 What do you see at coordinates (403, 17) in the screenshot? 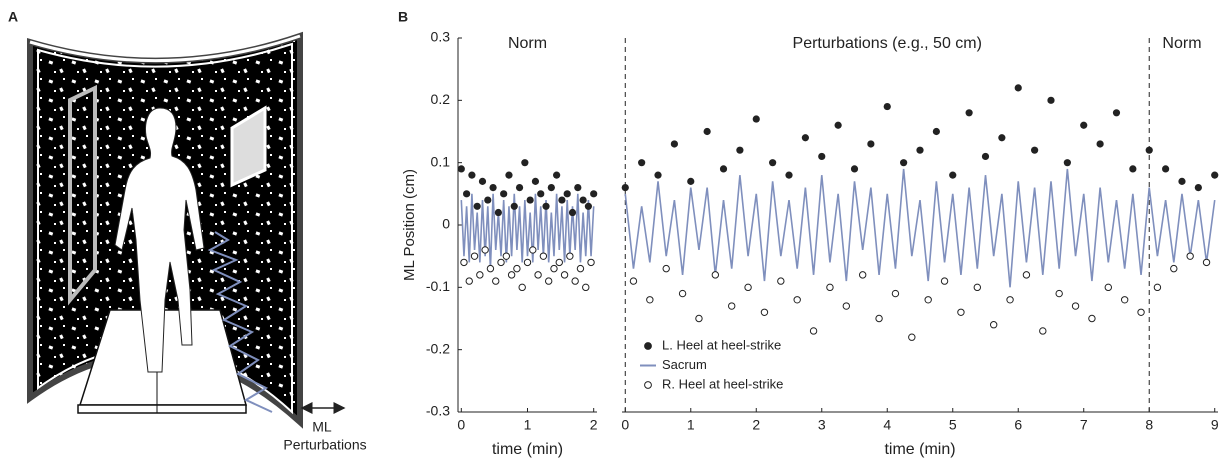
I see `panel-label: B` at bounding box center [403, 17].